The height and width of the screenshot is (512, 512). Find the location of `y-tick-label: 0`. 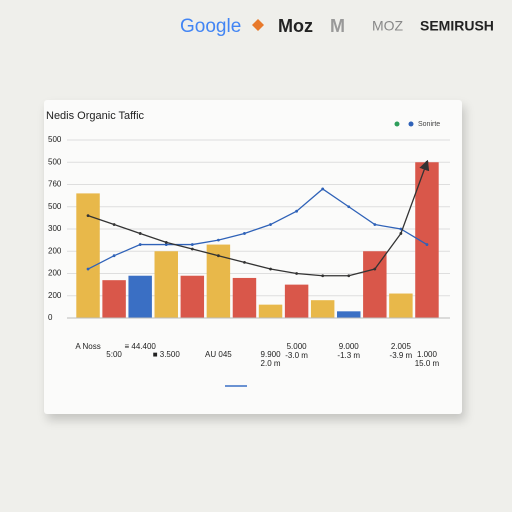

y-tick-label: 0 is located at coordinates (50, 317).